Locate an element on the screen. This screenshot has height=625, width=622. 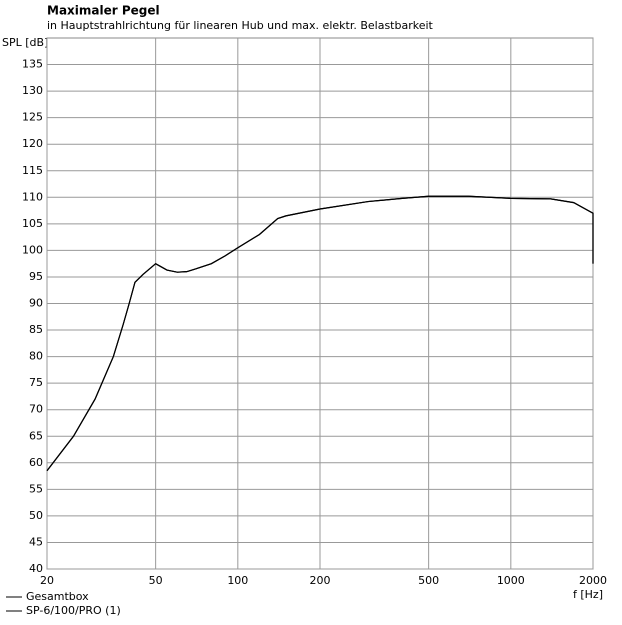
x-tick-label: 50 is located at coordinates (156, 580).